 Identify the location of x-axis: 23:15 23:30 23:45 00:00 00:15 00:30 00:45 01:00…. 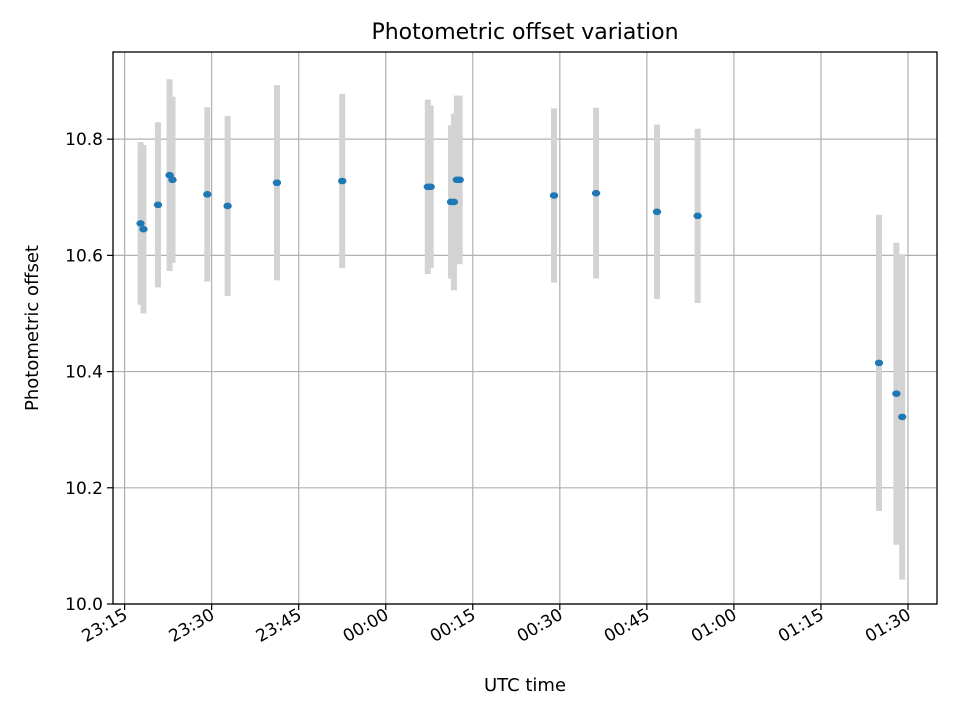
(496, 625).